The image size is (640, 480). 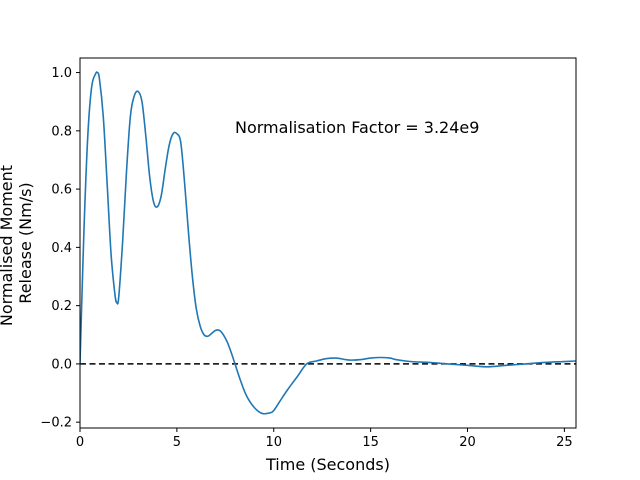 What do you see at coordinates (324, 439) in the screenshot?
I see `x-axis: 0 5 10 15 20 25` at bounding box center [324, 439].